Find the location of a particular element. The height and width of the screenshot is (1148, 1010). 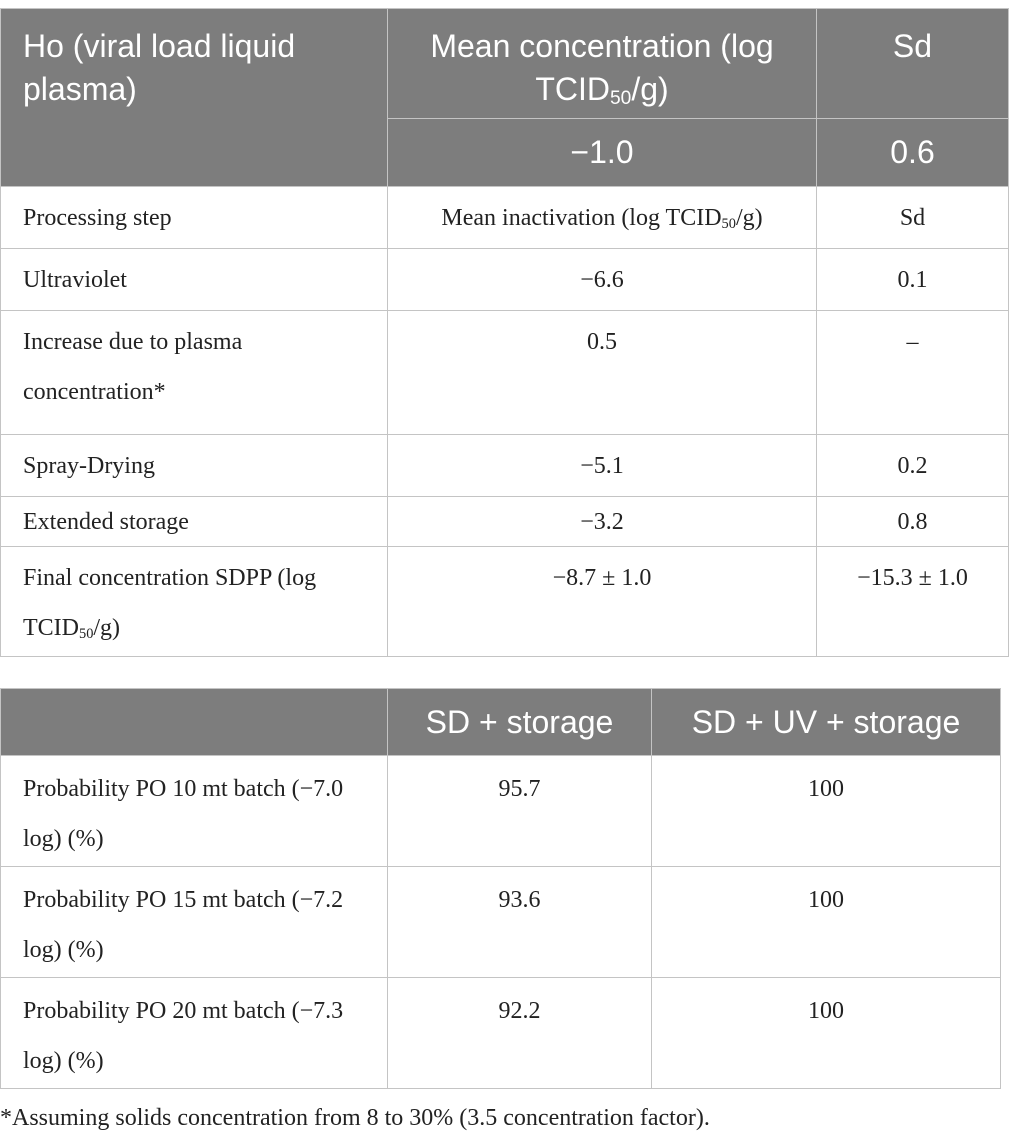

table-cell: −1.0 is located at coordinates (602, 152).